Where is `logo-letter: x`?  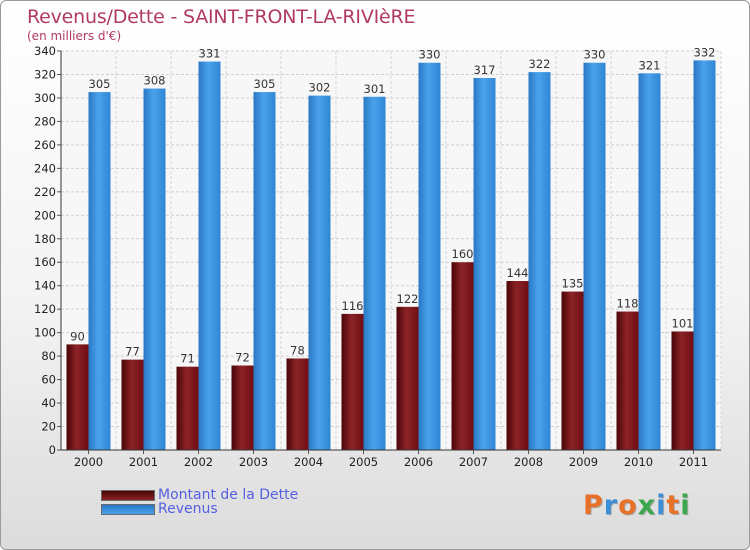
logo-letter: x is located at coordinates (647, 505).